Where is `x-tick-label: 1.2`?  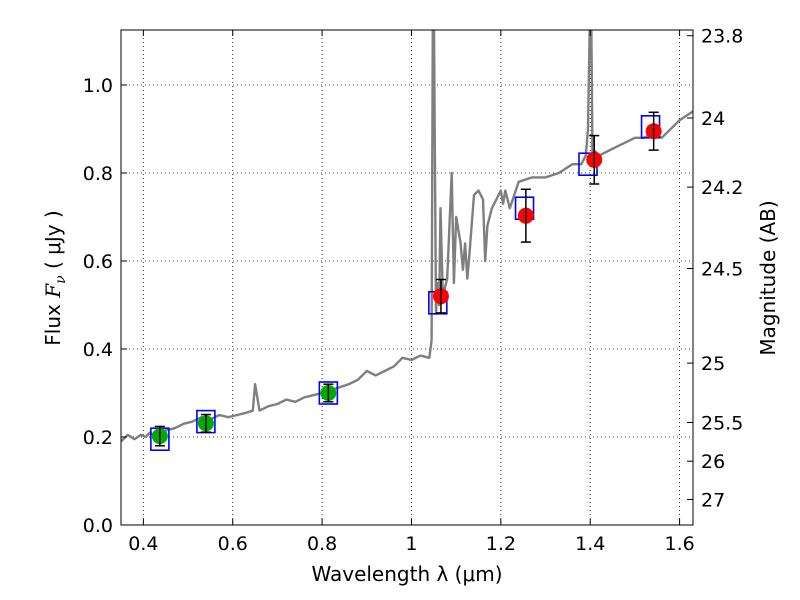 x-tick-label: 1.2 is located at coordinates (501, 544).